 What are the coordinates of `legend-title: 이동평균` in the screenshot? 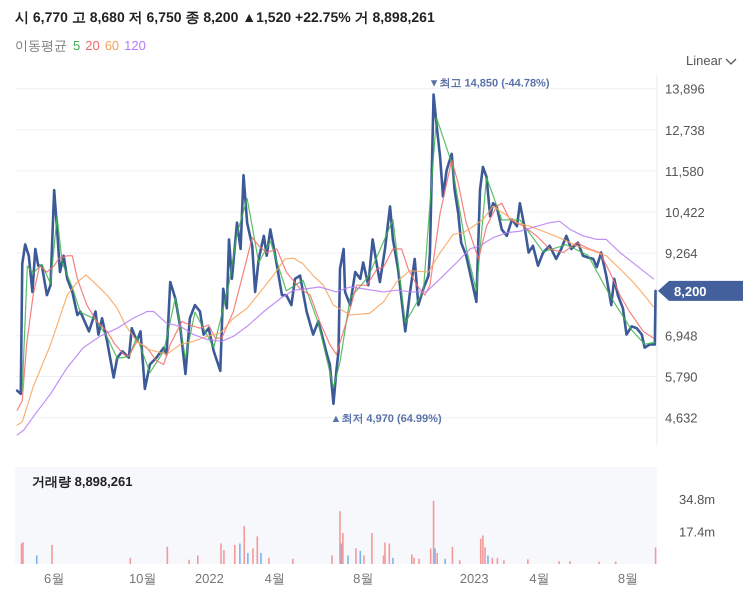 It's located at (41, 45).